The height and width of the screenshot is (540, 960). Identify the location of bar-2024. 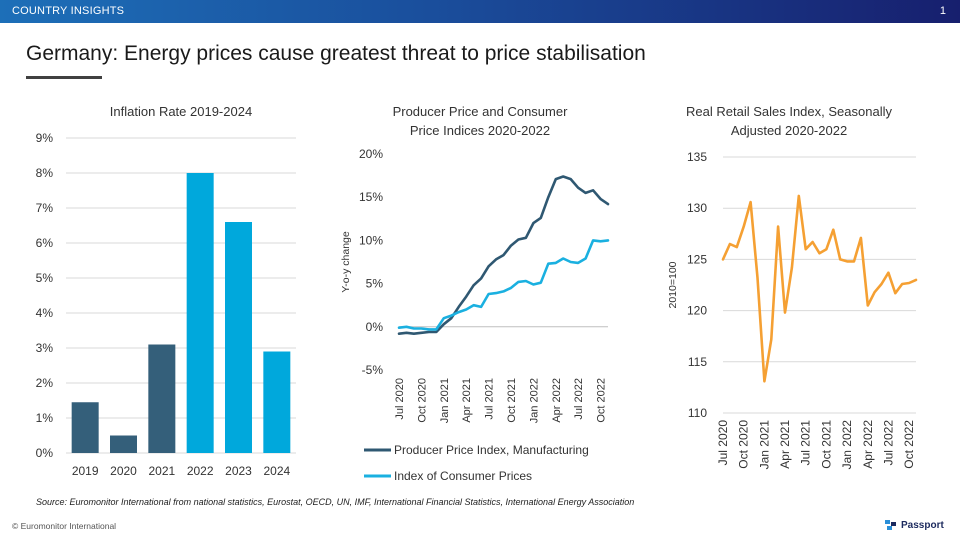
(277, 402).